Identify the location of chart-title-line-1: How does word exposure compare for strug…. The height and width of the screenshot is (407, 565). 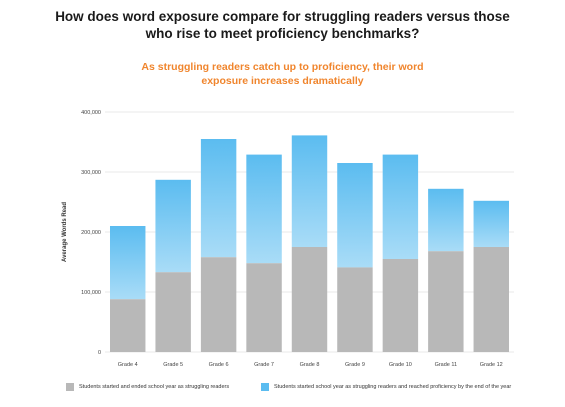
(282, 16).